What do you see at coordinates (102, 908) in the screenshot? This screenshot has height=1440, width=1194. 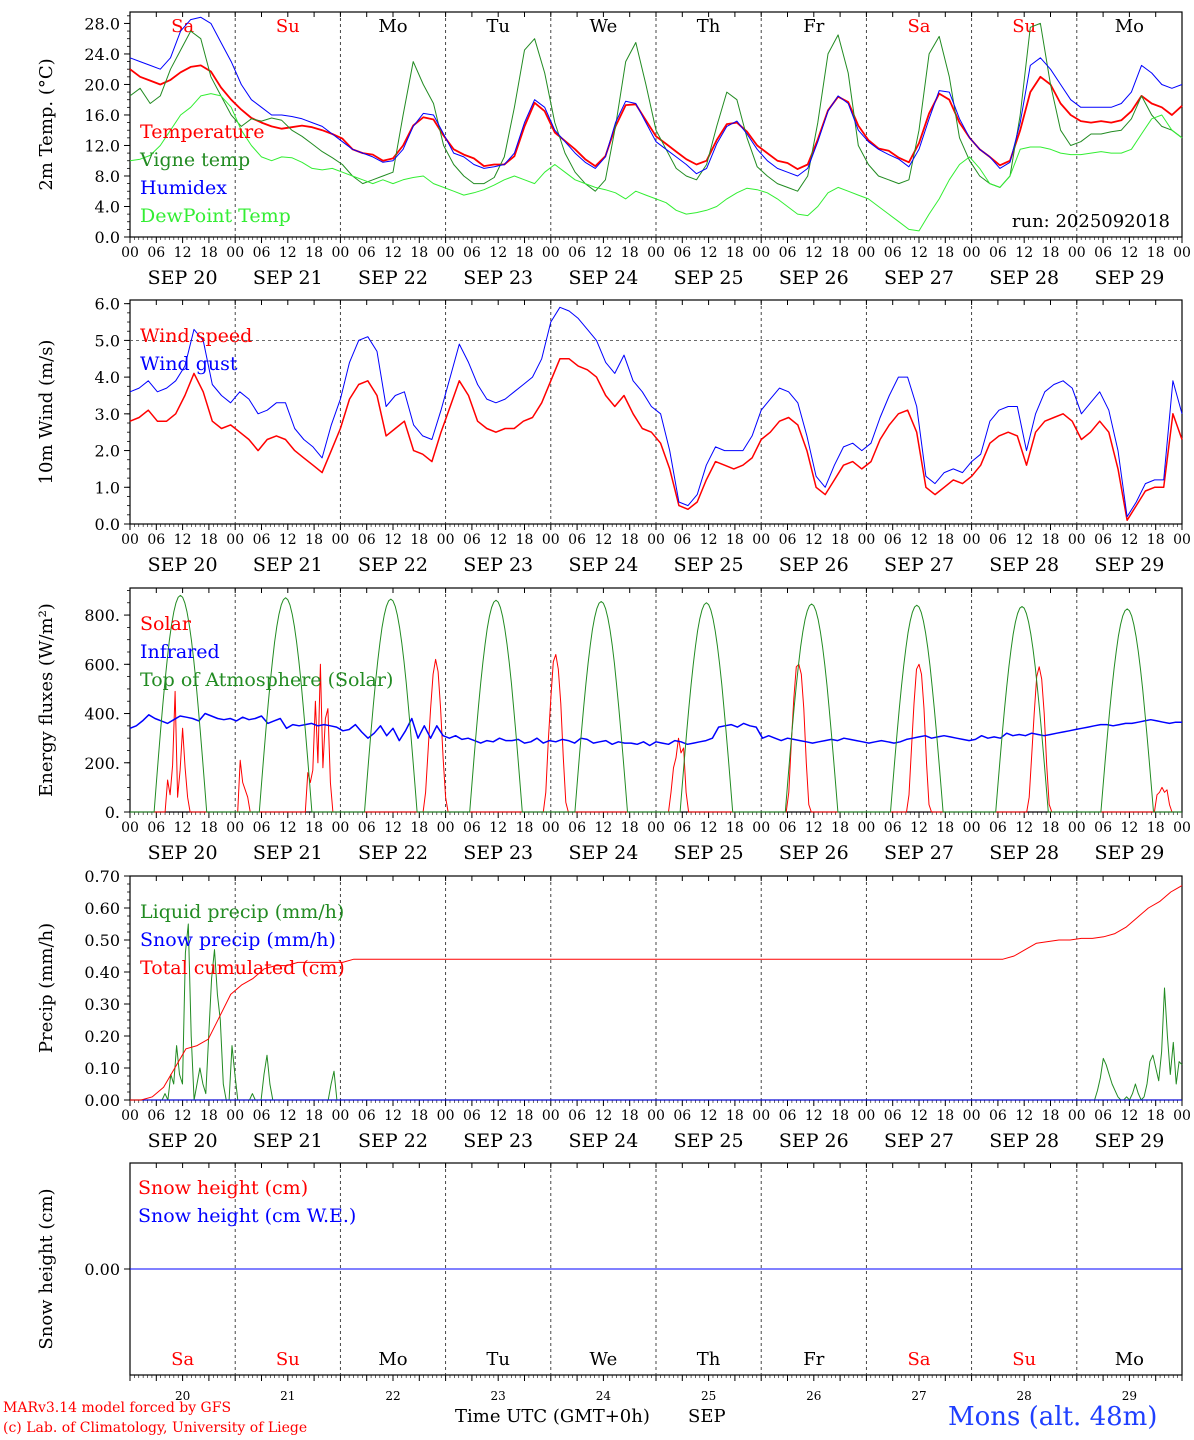 I see `y-tick-label: 0.60` at bounding box center [102, 908].